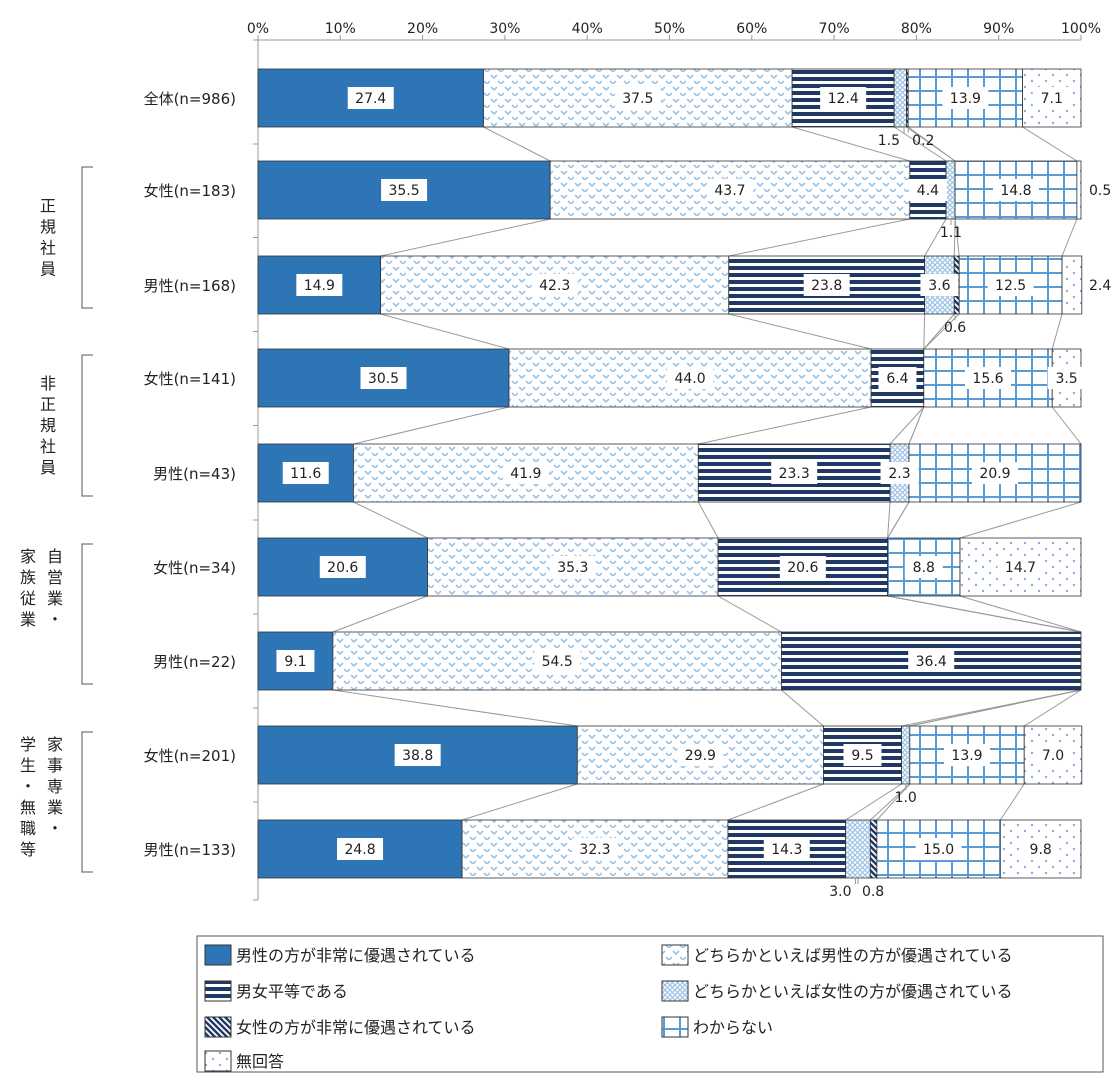 This screenshot has width=1120, height=1075. I want to click on group-label-char: ・, so click(55, 828).